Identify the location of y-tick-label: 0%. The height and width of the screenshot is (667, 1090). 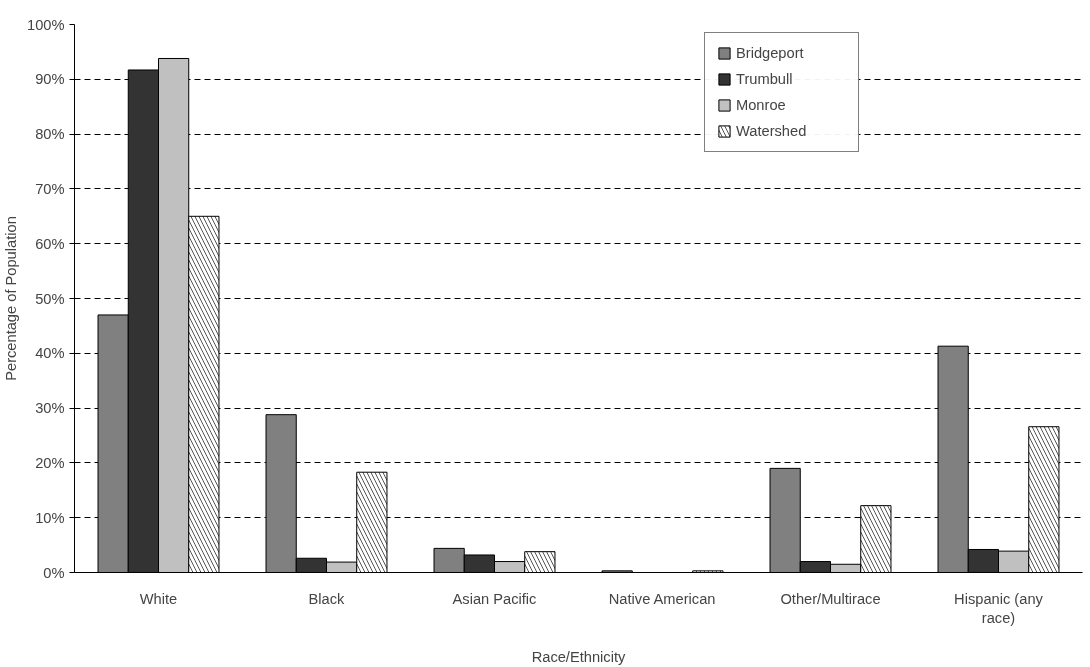
(54, 572).